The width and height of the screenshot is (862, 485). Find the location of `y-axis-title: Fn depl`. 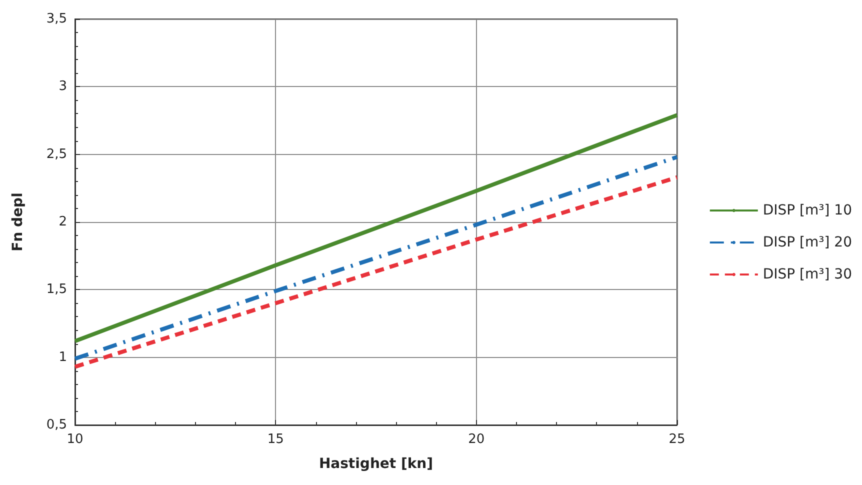

y-axis-title: Fn depl is located at coordinates (18, 222).